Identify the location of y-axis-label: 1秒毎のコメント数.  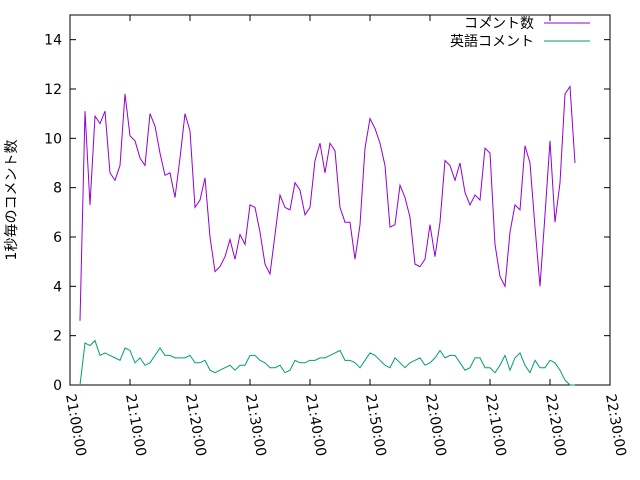
(12, 200).